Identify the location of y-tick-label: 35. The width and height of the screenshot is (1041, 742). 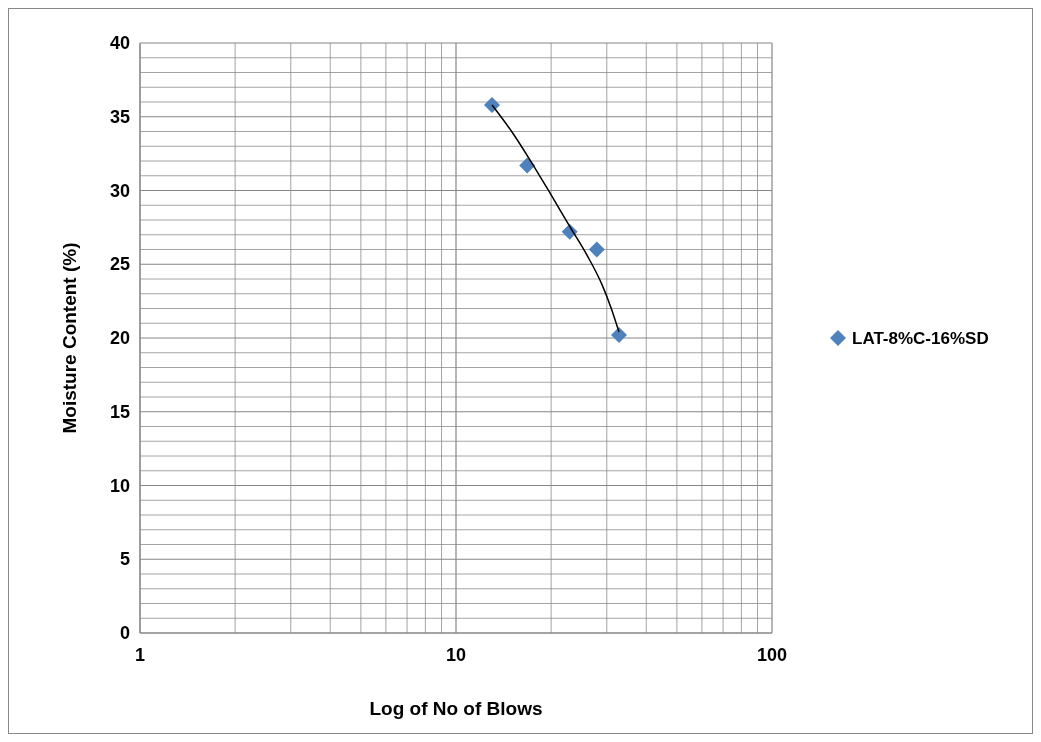
(119, 116).